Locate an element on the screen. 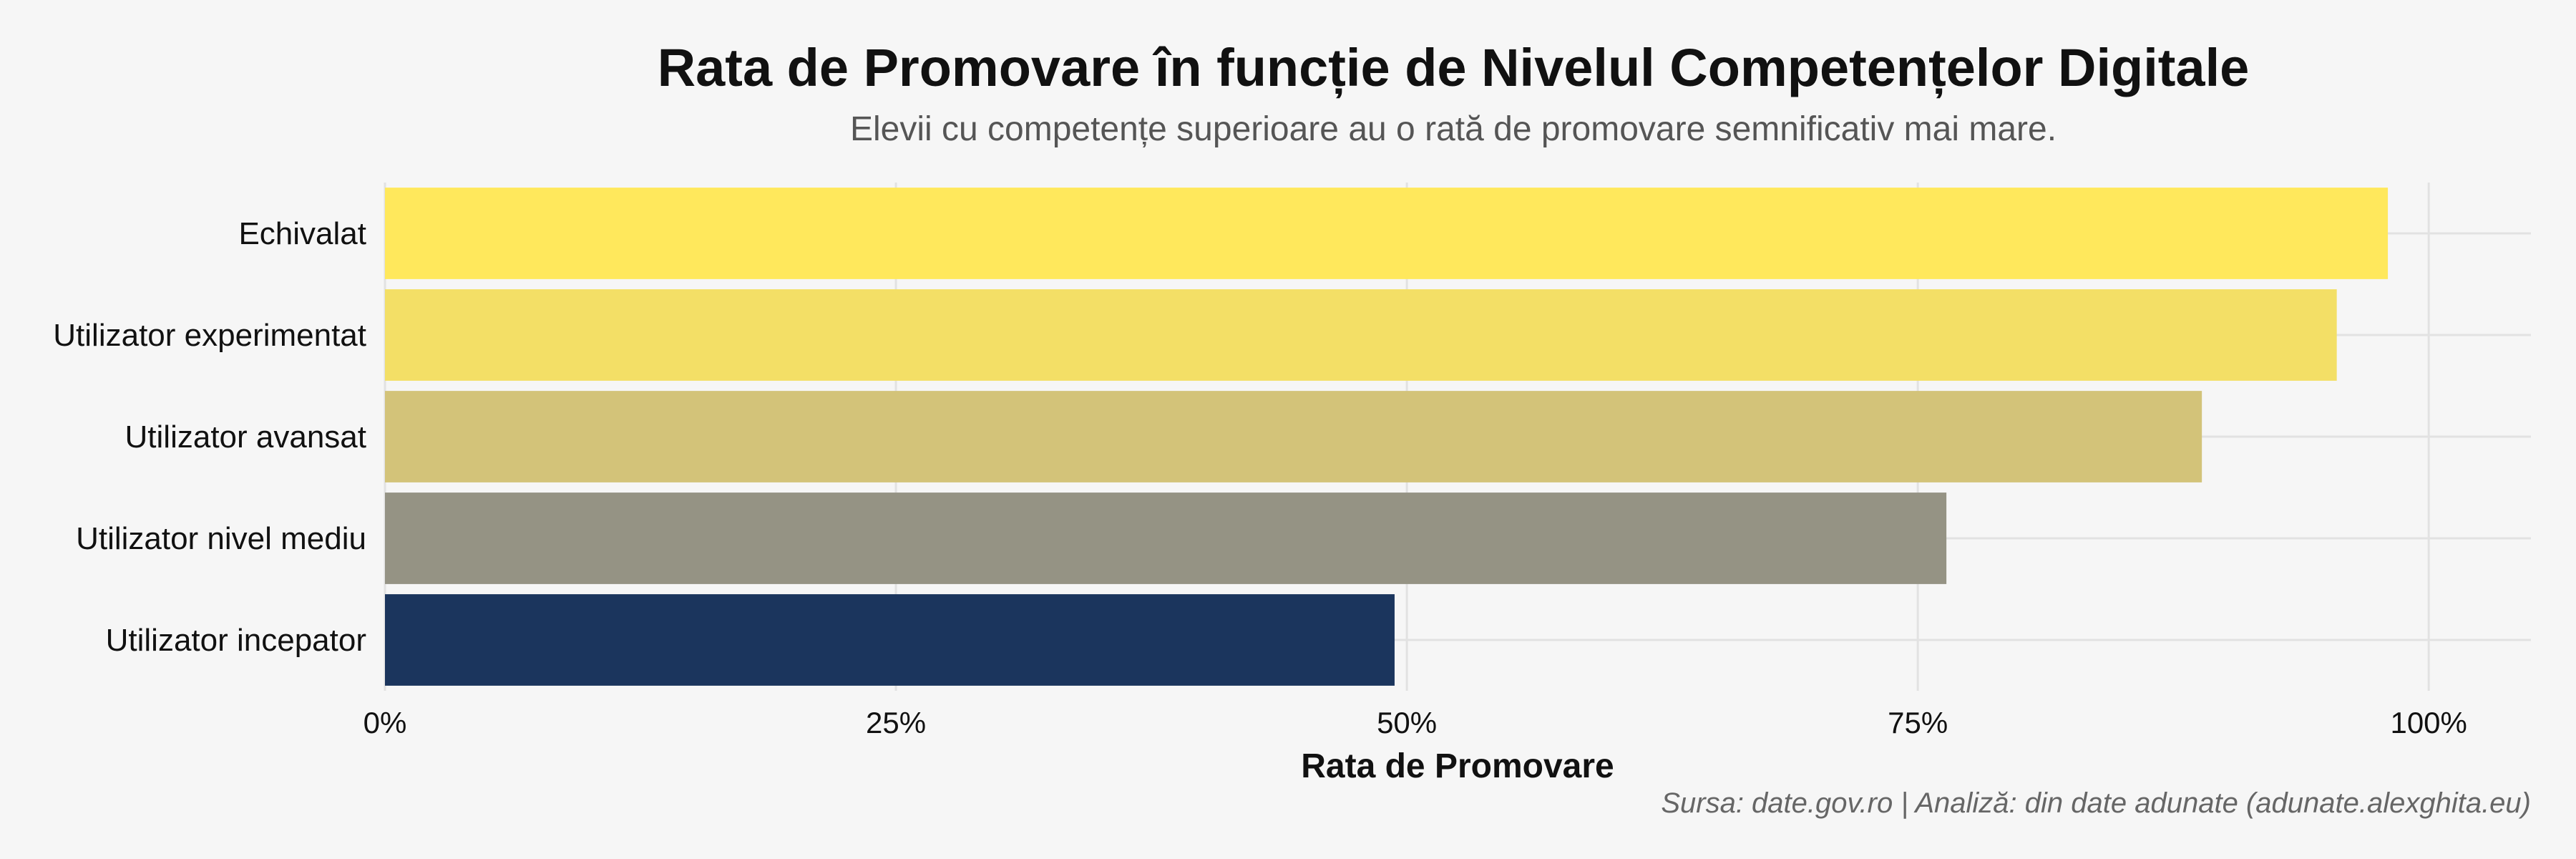 The width and height of the screenshot is (2576, 859). x-axis-title: Rata de Promovare is located at coordinates (1457, 766).